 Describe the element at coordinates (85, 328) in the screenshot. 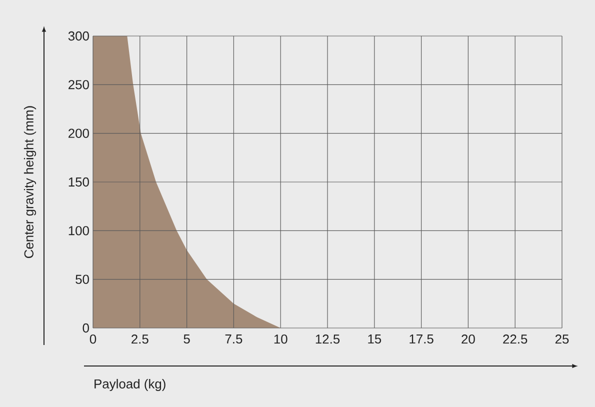

I see `y-tick-label: 0` at that location.